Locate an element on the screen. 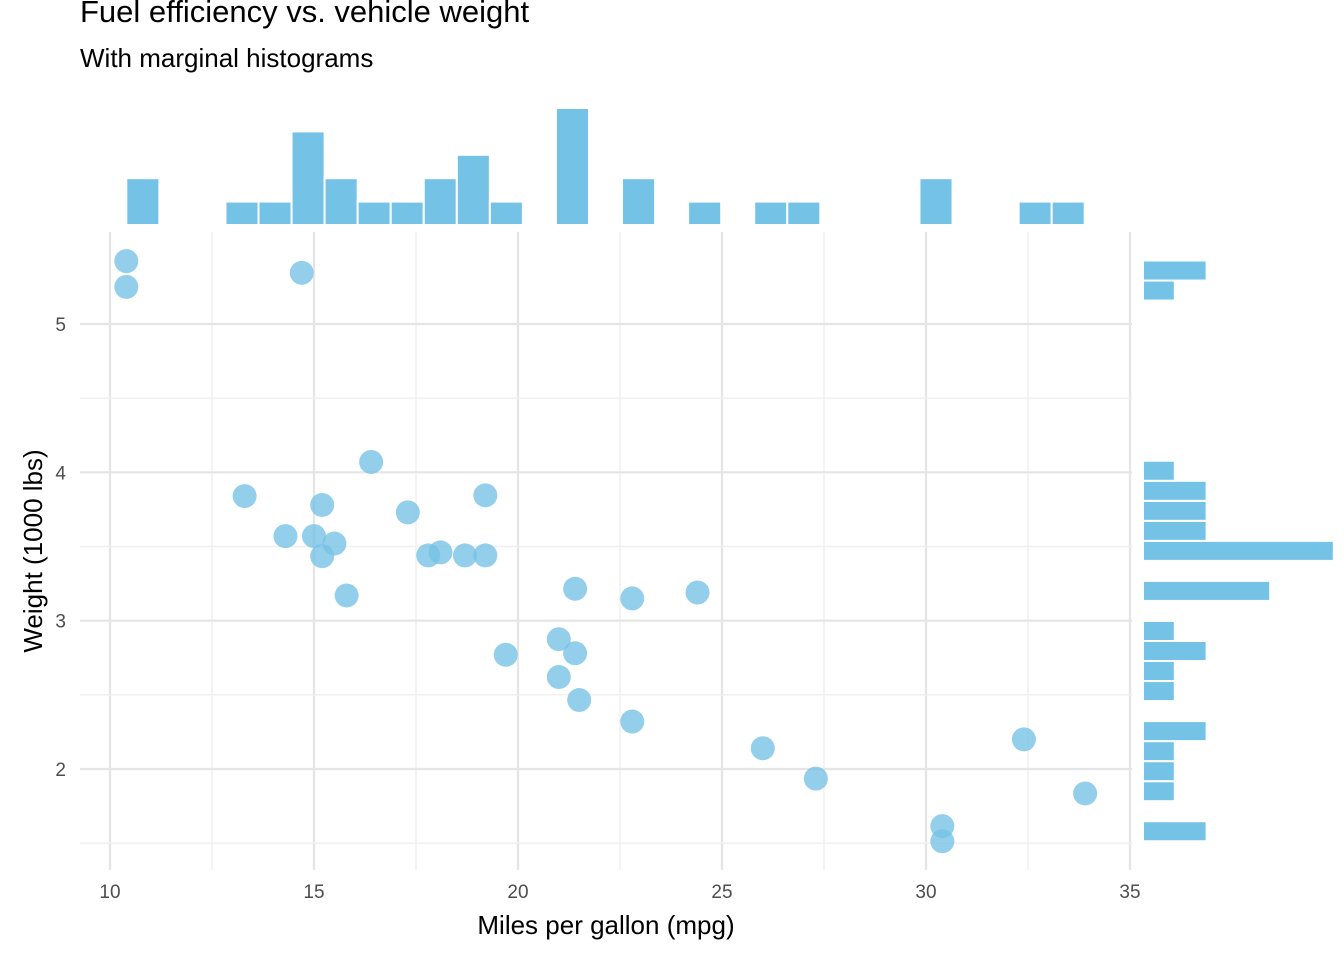 Image resolution: width=1344 pixels, height=960 pixels. y-tick-label: 4 is located at coordinates (60, 473).